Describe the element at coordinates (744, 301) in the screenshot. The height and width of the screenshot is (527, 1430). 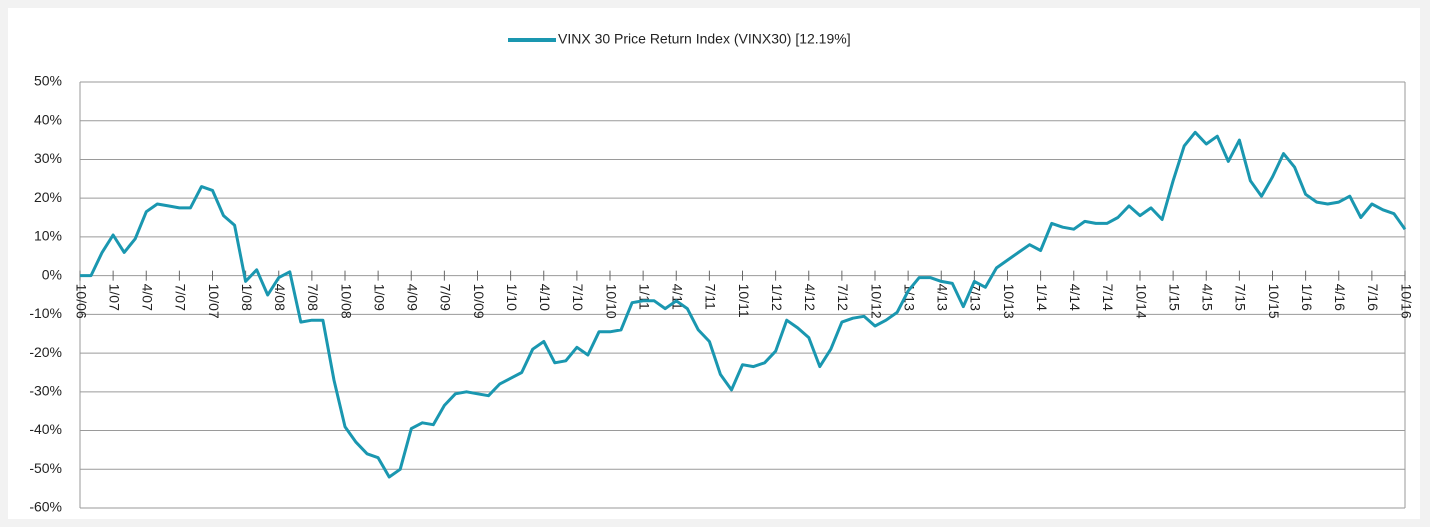
I see `x-tick-label: 10/11` at that location.